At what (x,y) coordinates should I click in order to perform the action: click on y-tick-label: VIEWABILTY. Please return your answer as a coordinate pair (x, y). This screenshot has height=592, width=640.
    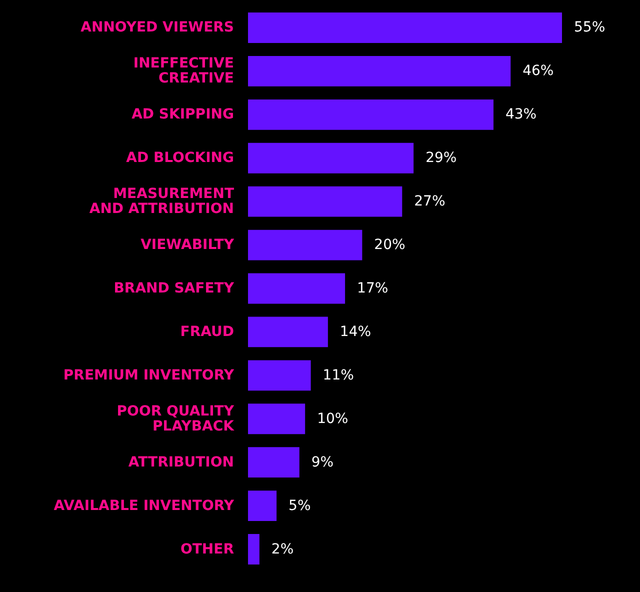
    Looking at the image, I should click on (187, 245).